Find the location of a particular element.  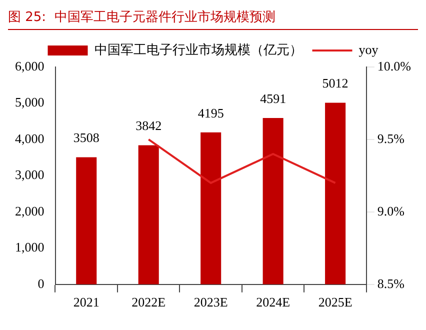

data-label: 3508 is located at coordinates (86, 138).